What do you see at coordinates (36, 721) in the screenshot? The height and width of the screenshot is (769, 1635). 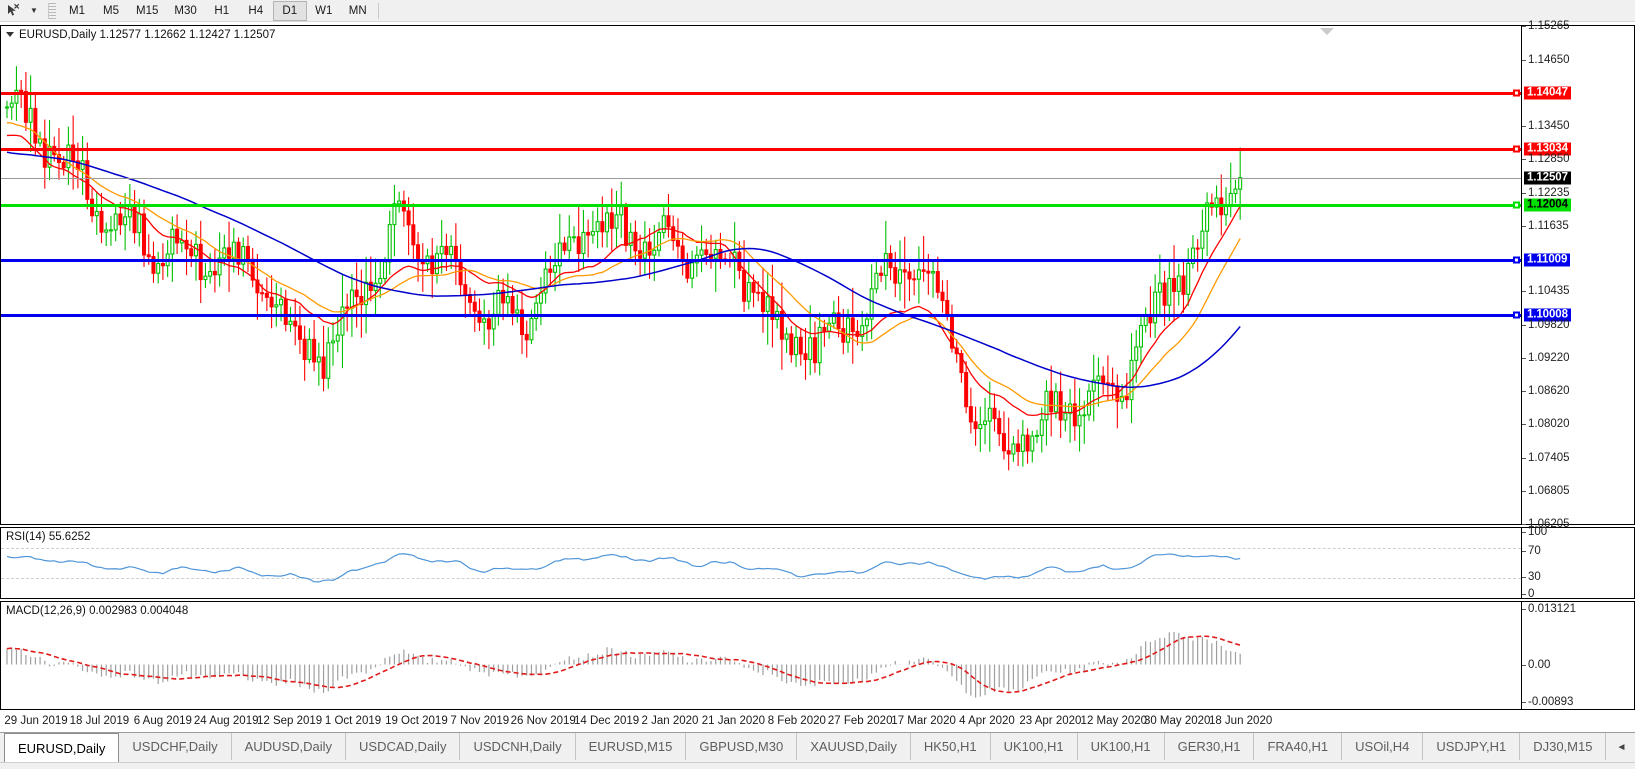 I see `date-tick: 29 Jun 2019` at bounding box center [36, 721].